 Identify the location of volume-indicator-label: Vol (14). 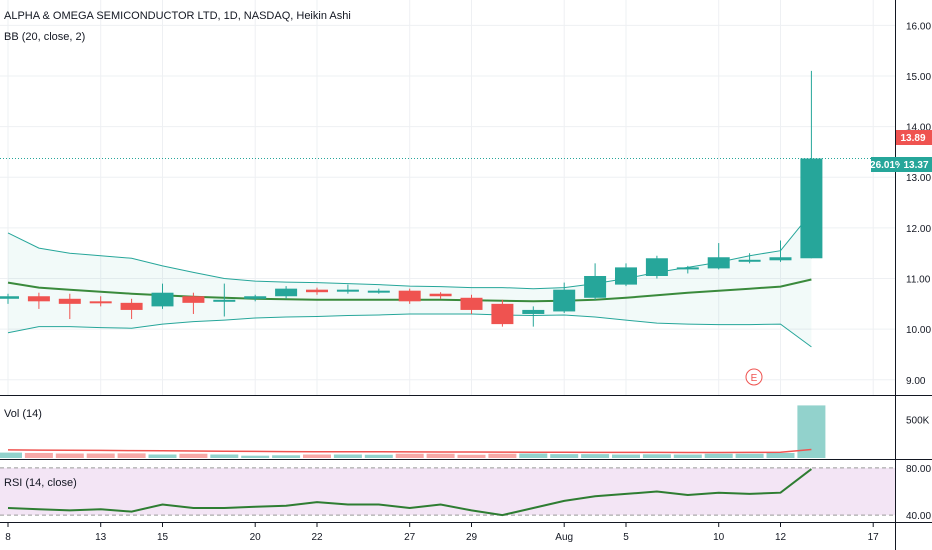
(23, 414).